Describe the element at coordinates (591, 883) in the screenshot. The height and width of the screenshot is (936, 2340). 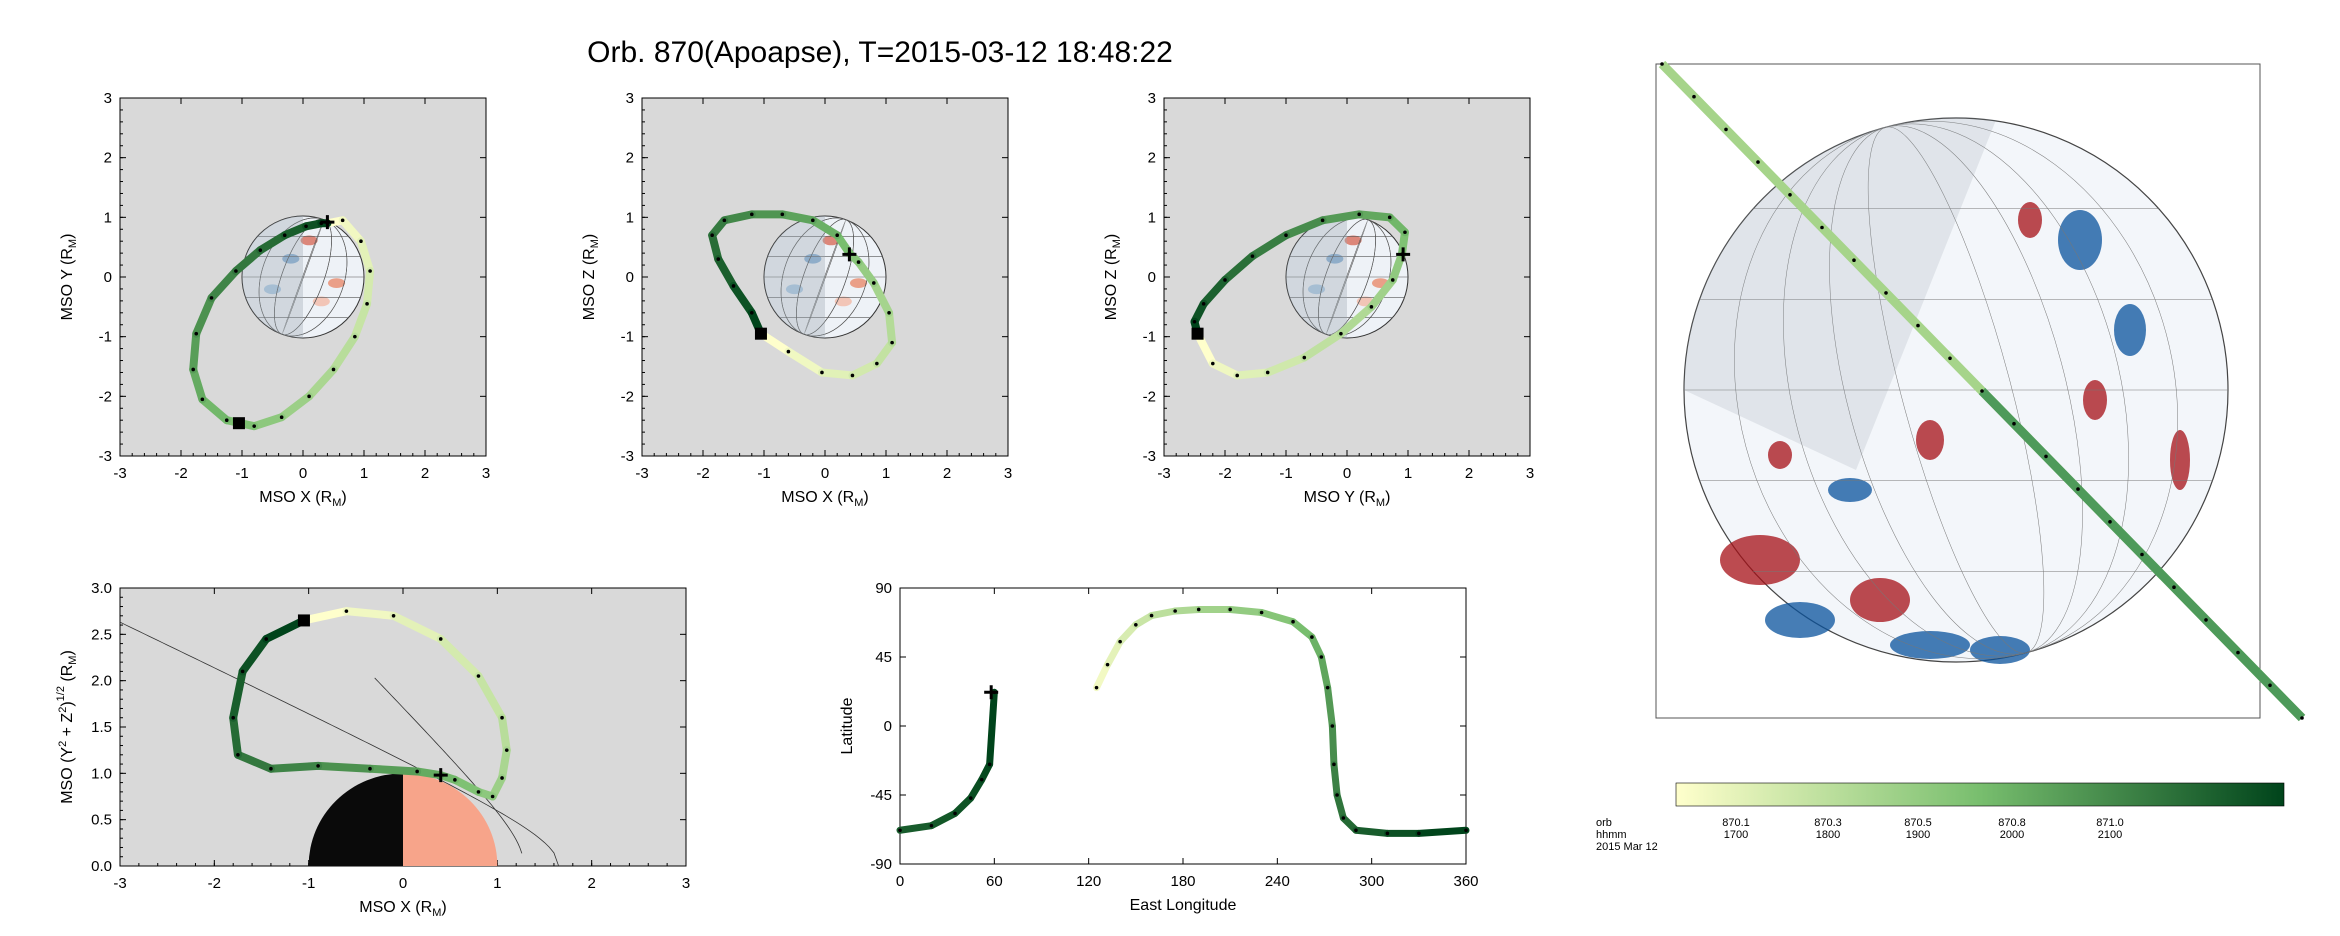
I see `cyl-xtick-label: 2` at that location.